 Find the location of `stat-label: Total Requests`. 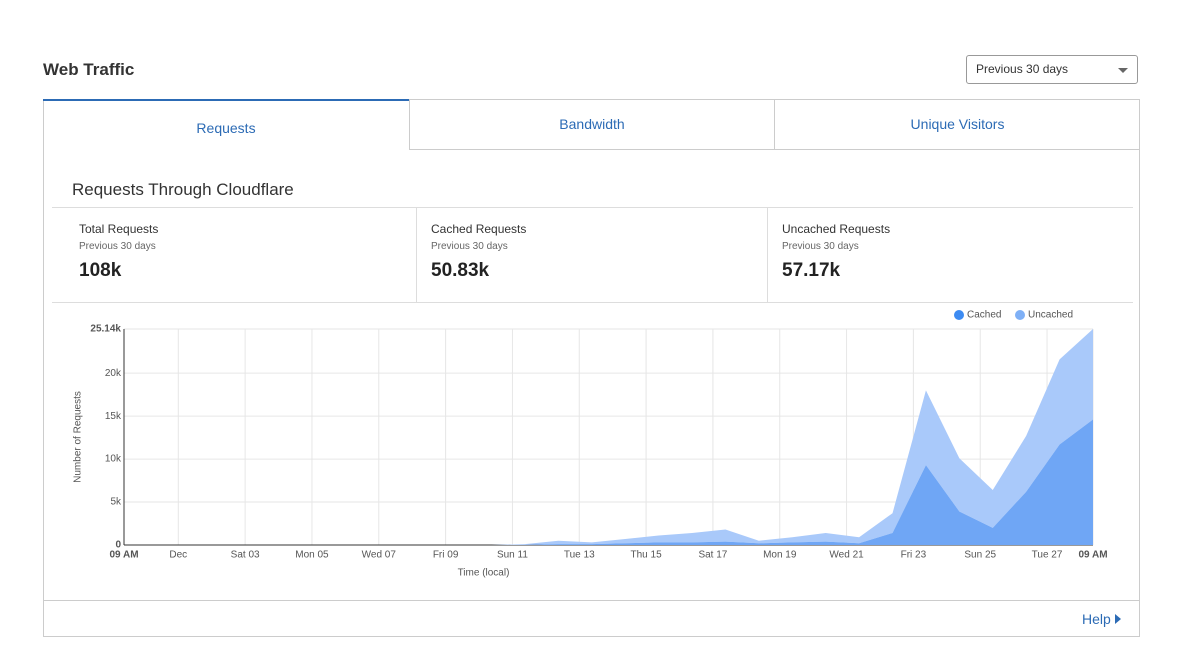

stat-label: Total Requests is located at coordinates (119, 229).